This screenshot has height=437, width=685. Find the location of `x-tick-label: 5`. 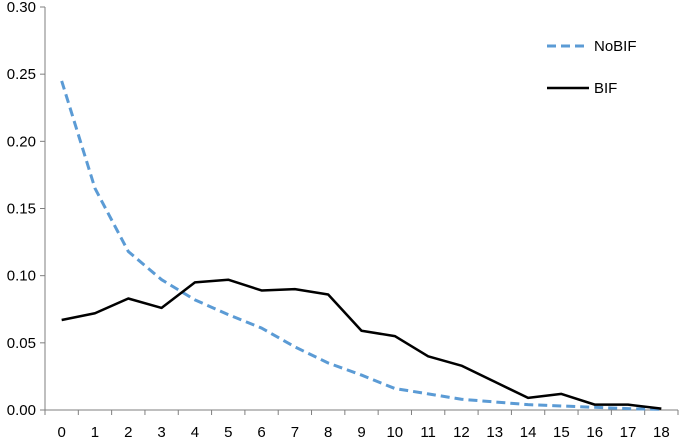

x-tick-label: 5 is located at coordinates (228, 430).